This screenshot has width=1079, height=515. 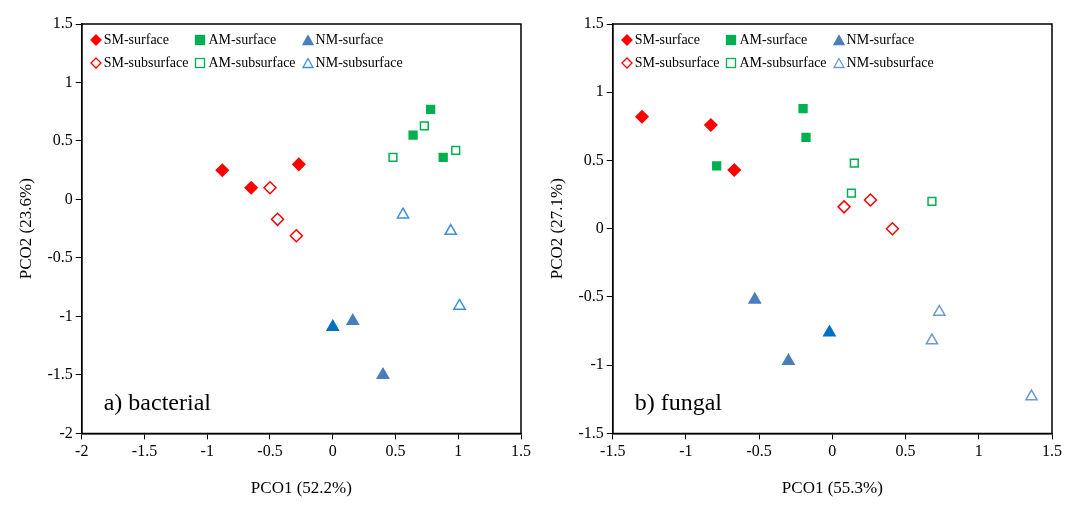 I want to click on x-tick-label: -2, so click(x=82, y=451).